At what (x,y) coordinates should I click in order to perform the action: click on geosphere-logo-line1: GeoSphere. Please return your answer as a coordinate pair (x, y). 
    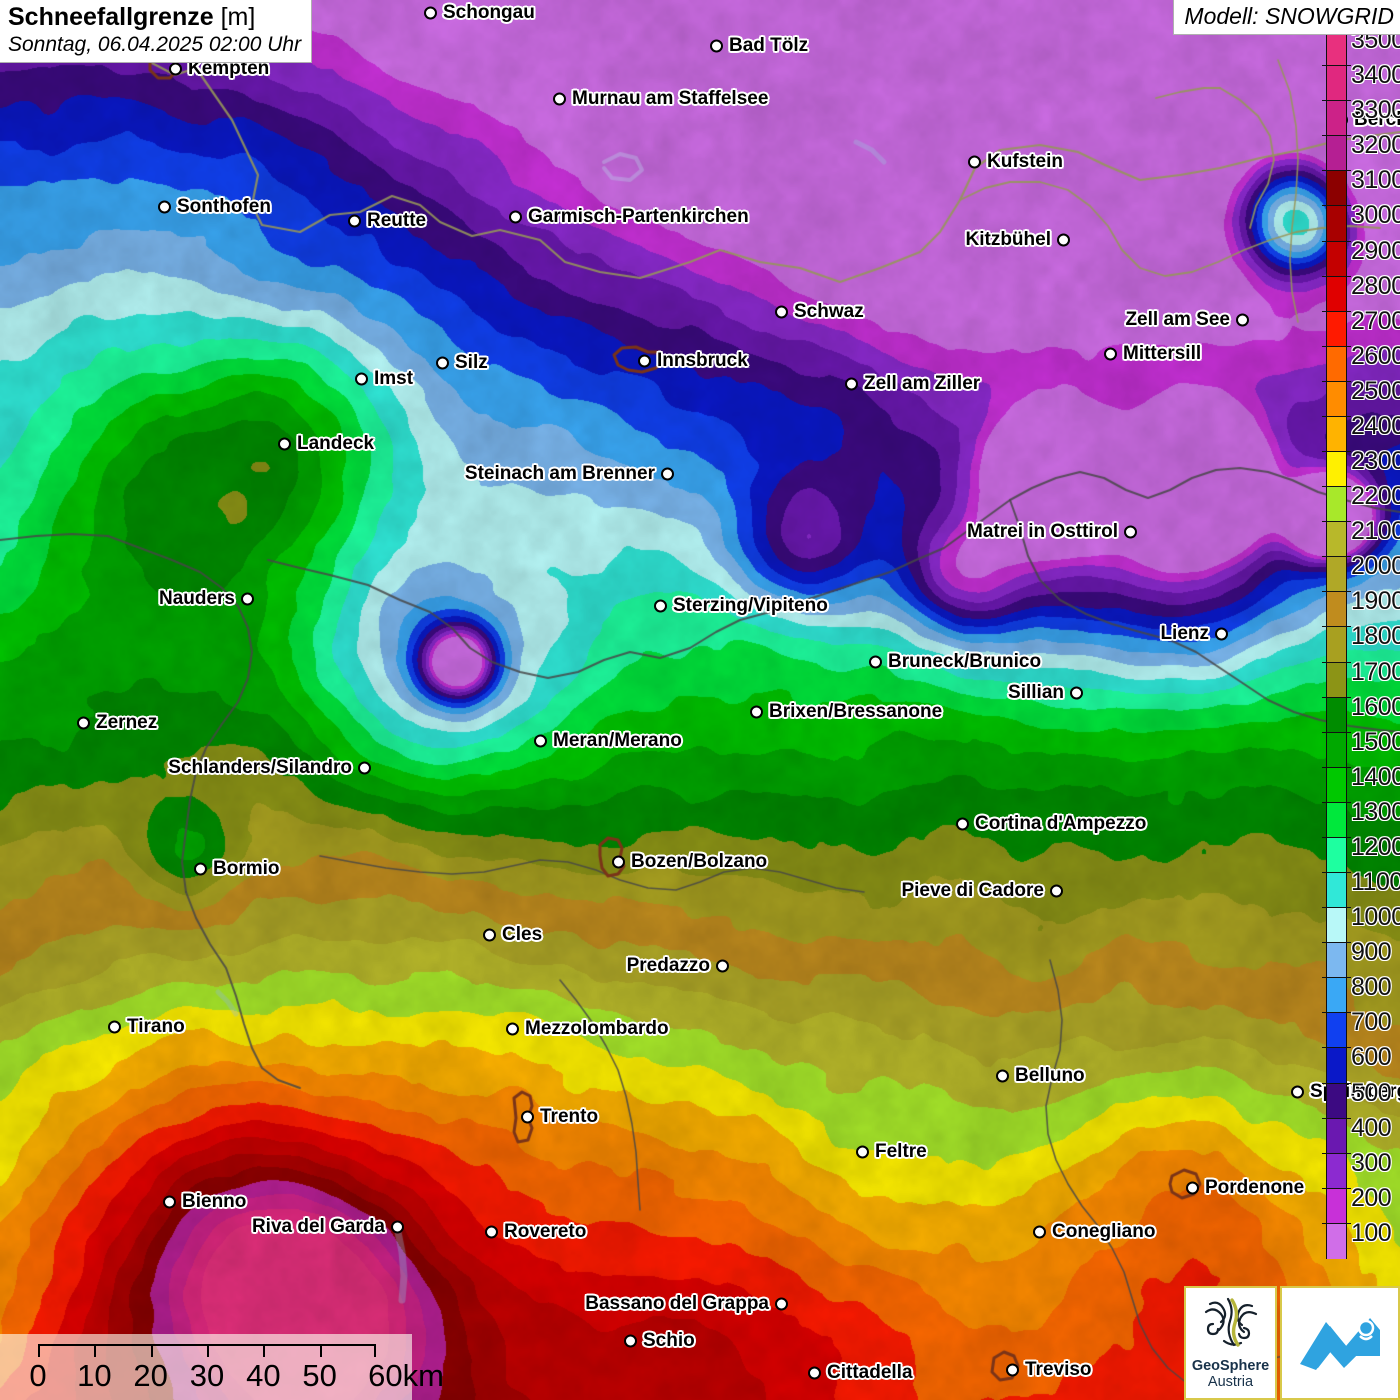
    Looking at the image, I should click on (1230, 1366).